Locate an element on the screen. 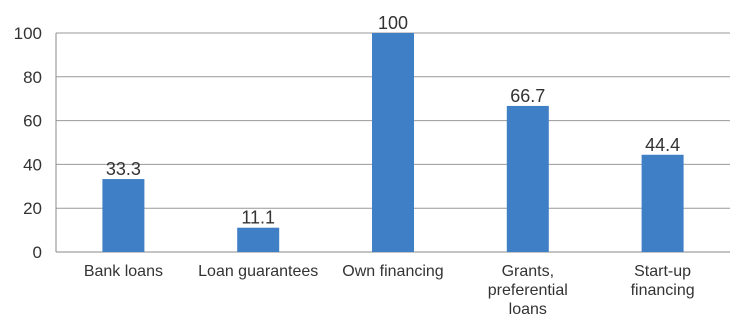 The width and height of the screenshot is (732, 323). x-category-label: Bank loans is located at coordinates (123, 271).